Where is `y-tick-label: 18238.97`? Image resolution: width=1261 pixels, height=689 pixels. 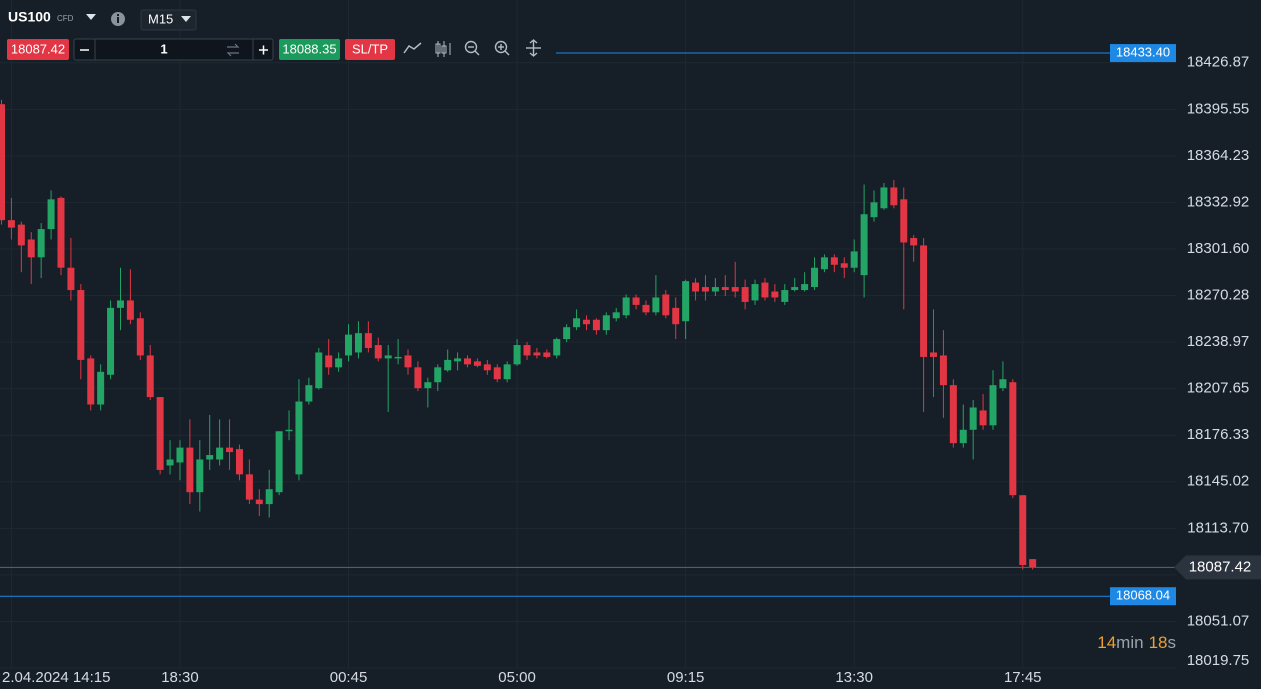
y-tick-label: 18238.97 is located at coordinates (1218, 341).